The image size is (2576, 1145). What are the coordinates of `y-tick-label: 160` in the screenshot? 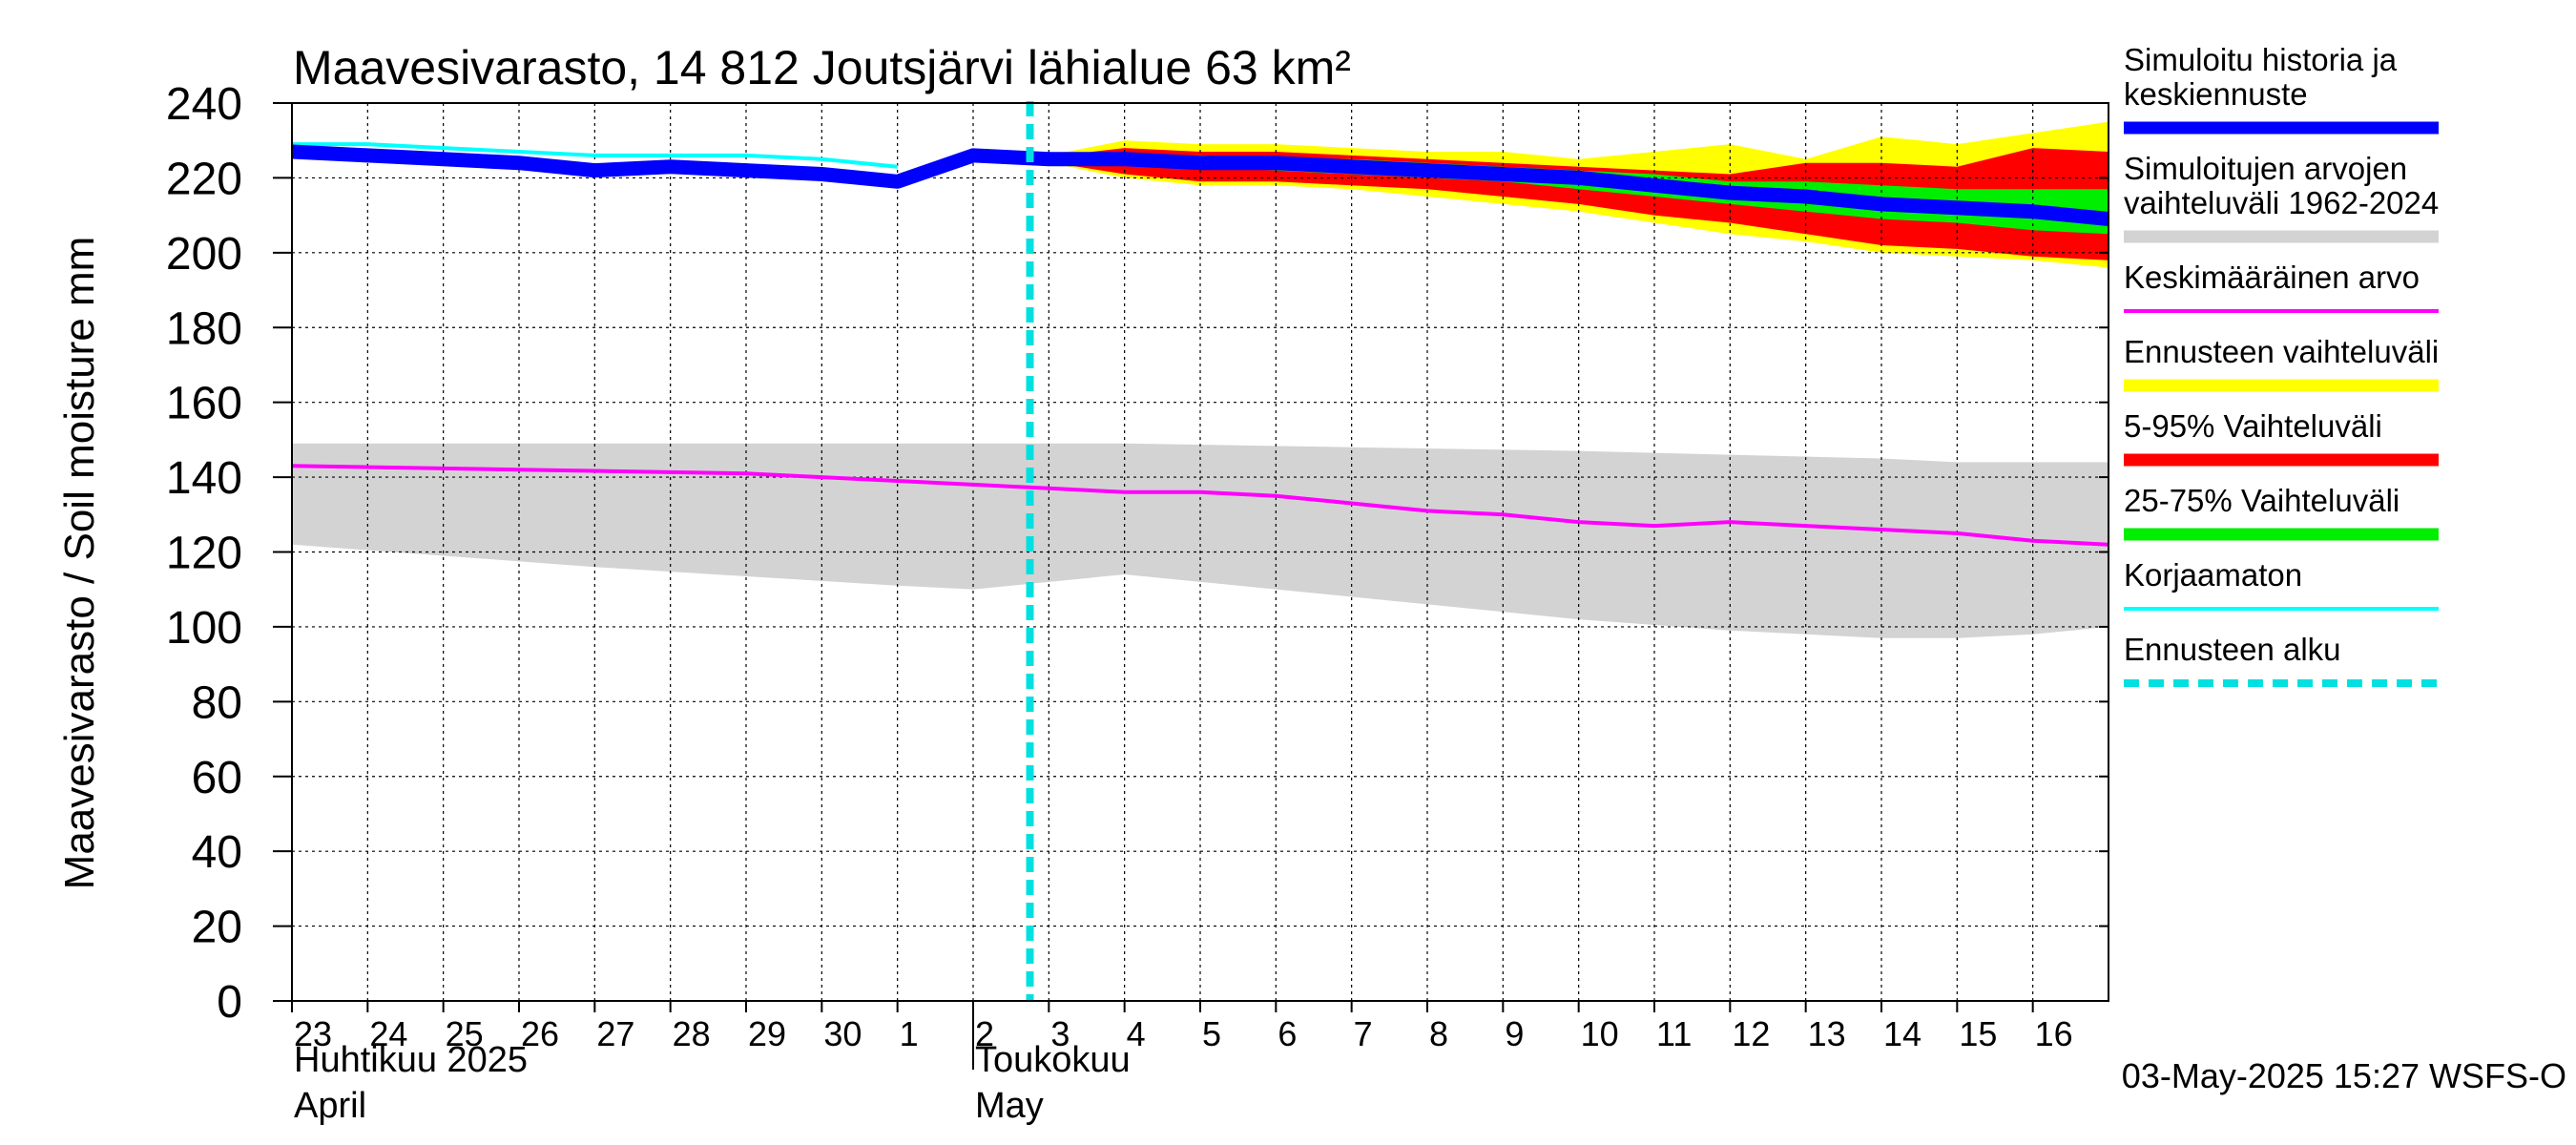 It's located at (204, 404).